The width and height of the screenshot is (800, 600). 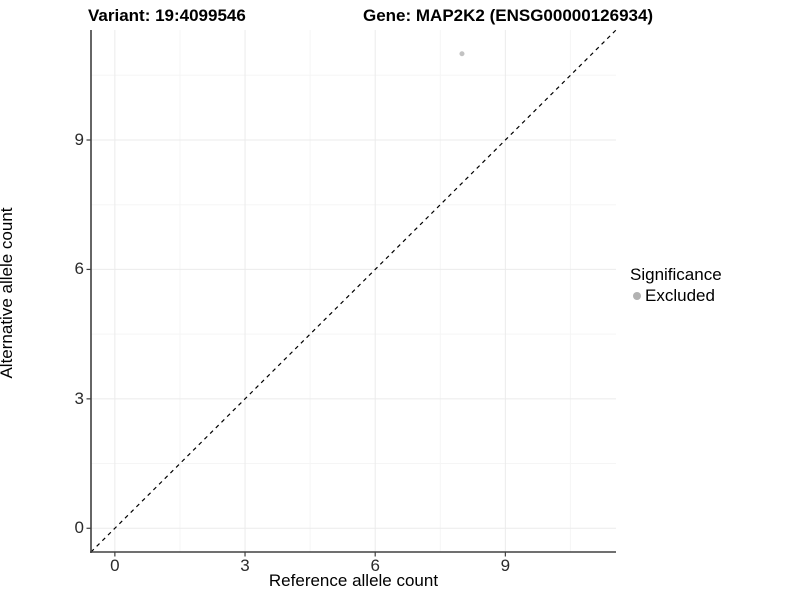 What do you see at coordinates (79, 528) in the screenshot?
I see `y-tick-label: 0` at bounding box center [79, 528].